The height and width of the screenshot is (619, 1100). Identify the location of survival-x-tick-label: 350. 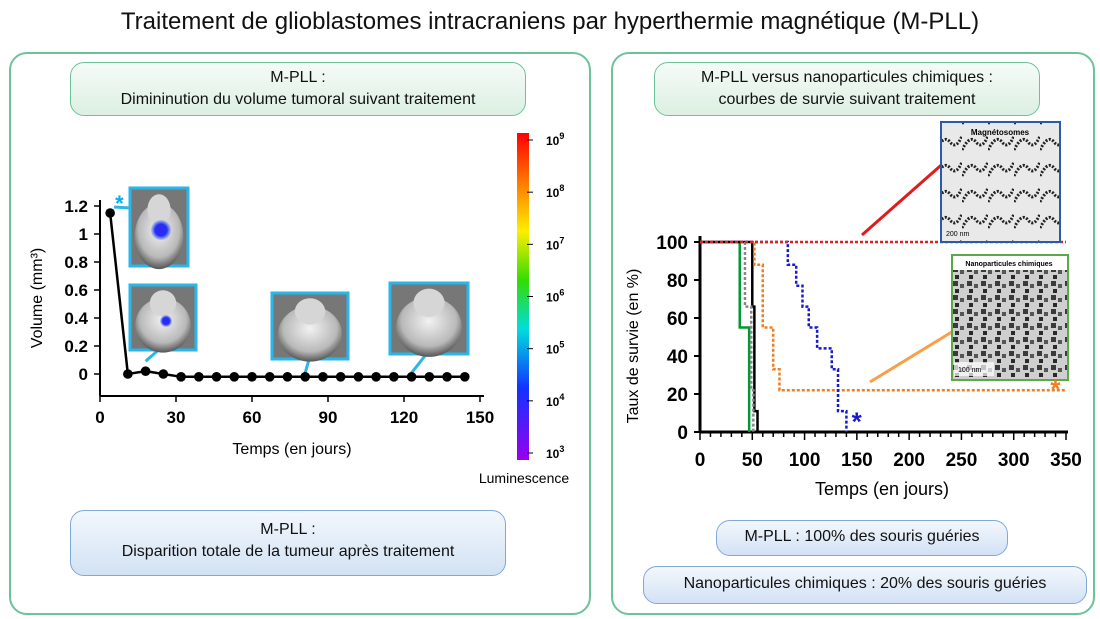
(1066, 460).